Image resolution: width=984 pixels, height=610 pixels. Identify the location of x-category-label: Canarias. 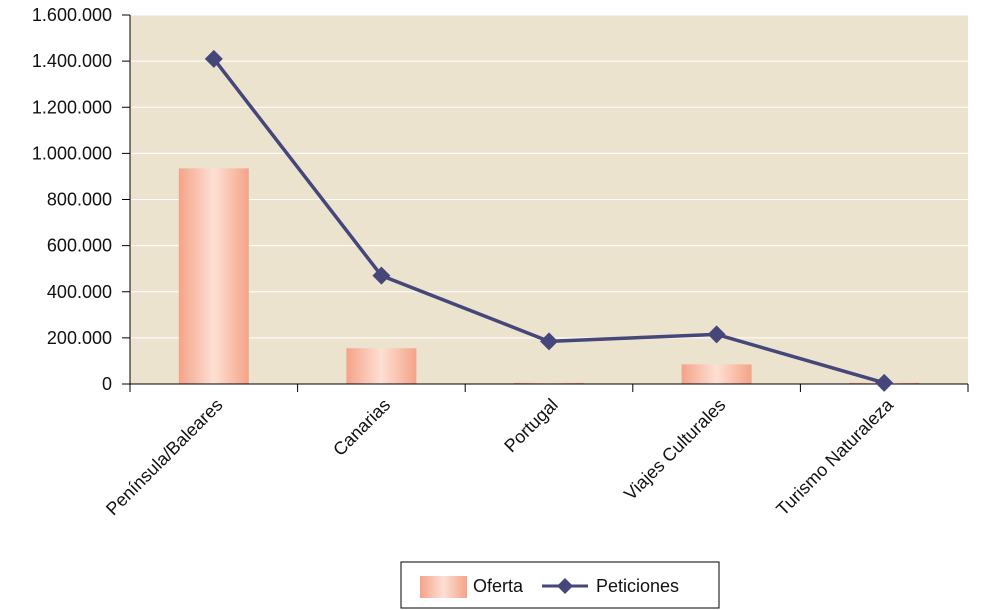
(361, 427).